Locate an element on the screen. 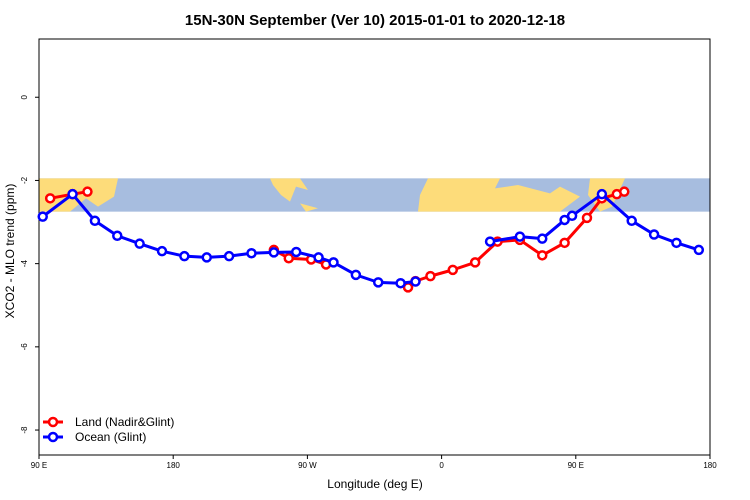 The width and height of the screenshot is (750, 500). x-tick-label: 0 is located at coordinates (441, 465).